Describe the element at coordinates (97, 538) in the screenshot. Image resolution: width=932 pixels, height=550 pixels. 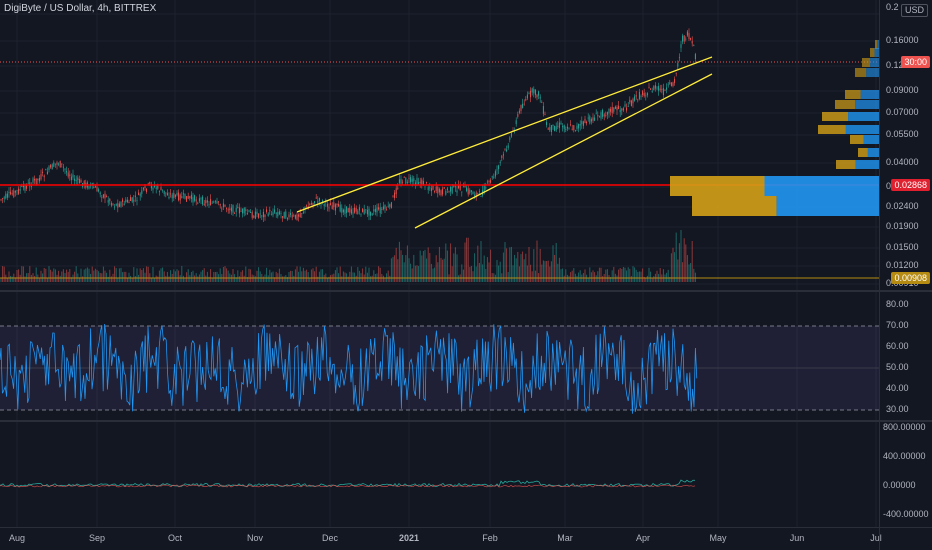
I see `time-tick-label: Sep` at that location.